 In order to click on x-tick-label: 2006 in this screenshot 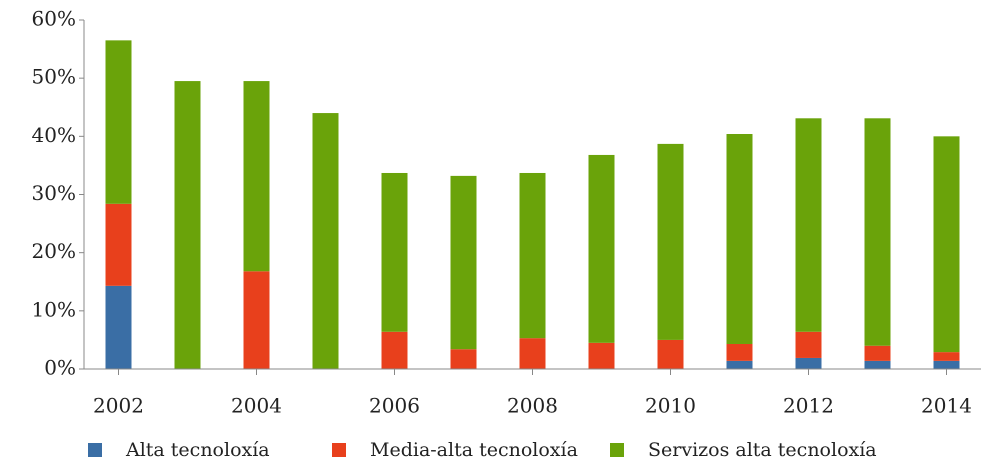, I will do `click(394, 406)`.